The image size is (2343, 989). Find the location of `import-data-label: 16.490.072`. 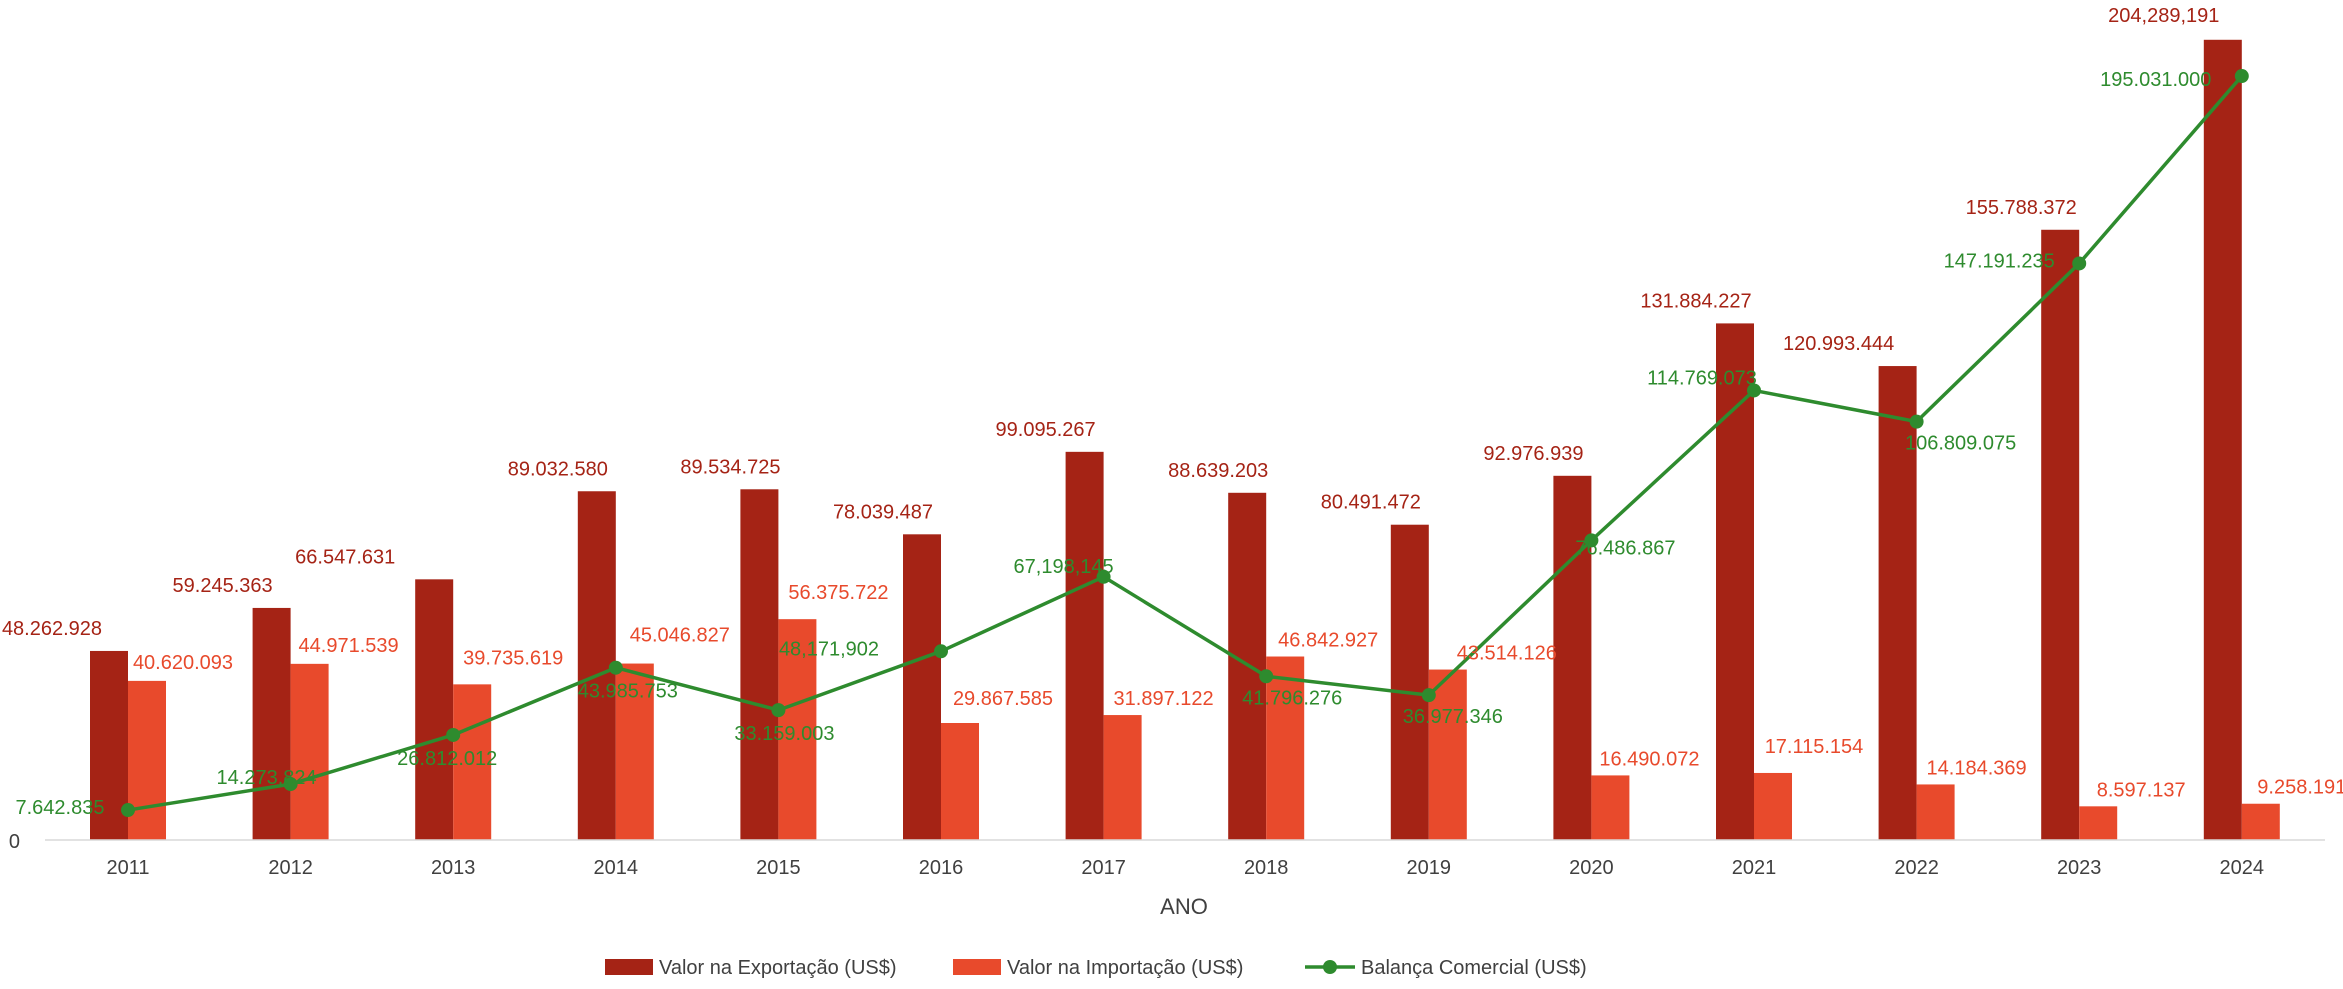

import-data-label: 16.490.072 is located at coordinates (1649, 759).